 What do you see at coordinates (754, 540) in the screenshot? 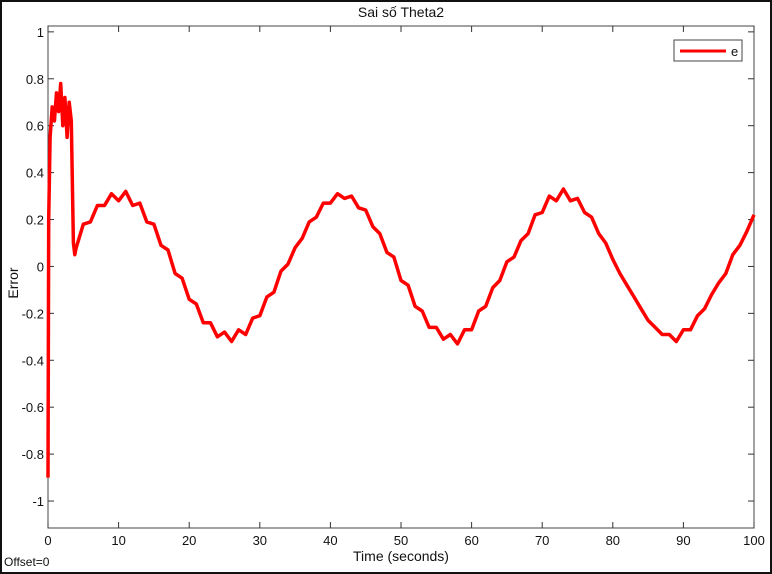
I see `x-tick-label: 100` at bounding box center [754, 540].